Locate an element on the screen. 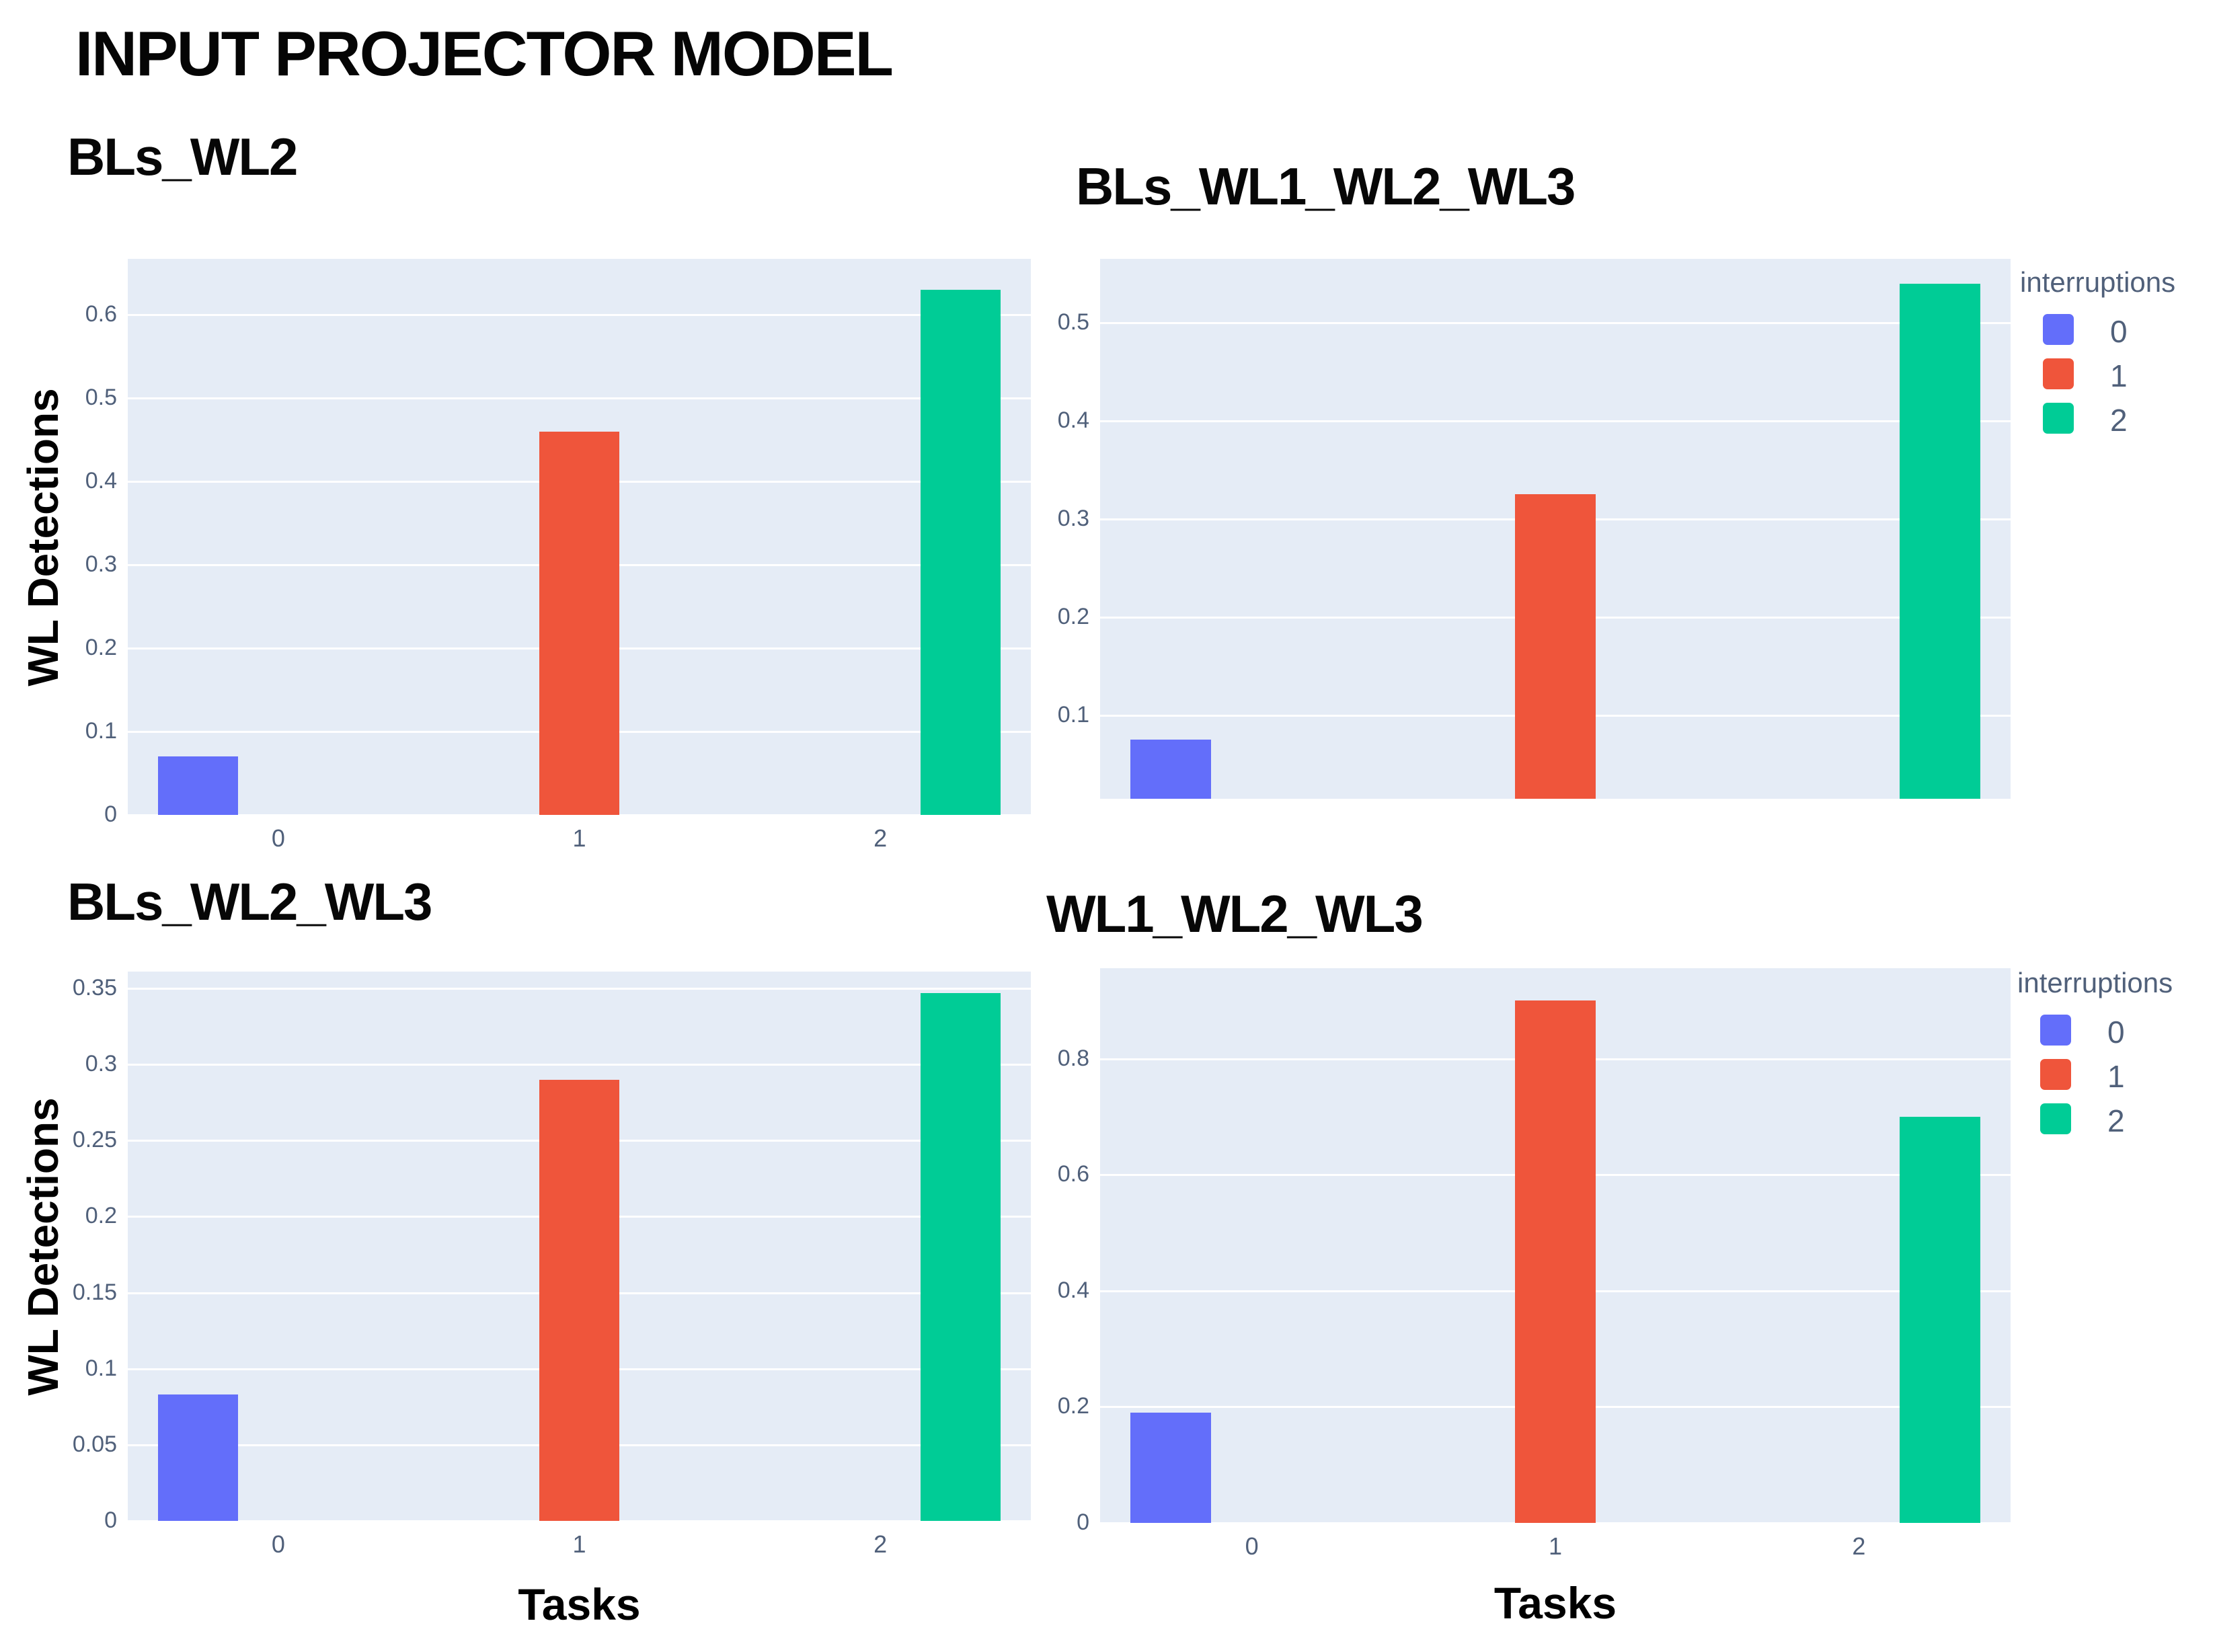 This screenshot has width=2215, height=1652. chart-title-wl1-wl2-wl3: WL1_WL2_WL3 is located at coordinates (1235, 913).